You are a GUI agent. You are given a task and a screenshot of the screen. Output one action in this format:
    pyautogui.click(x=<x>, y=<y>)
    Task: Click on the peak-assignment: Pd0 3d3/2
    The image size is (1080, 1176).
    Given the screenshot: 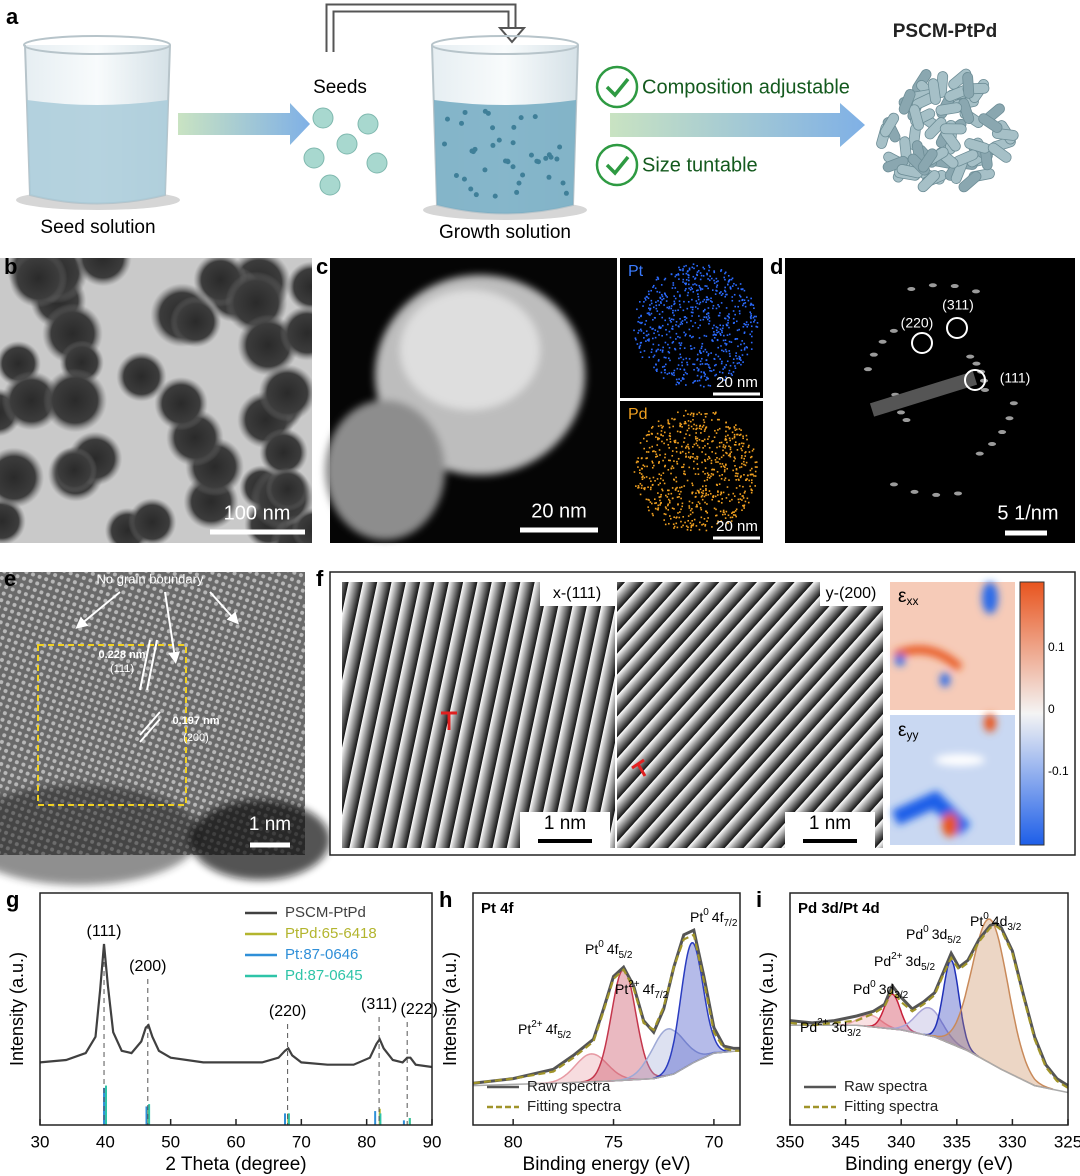 What is the action you would take?
    pyautogui.click(x=881, y=990)
    